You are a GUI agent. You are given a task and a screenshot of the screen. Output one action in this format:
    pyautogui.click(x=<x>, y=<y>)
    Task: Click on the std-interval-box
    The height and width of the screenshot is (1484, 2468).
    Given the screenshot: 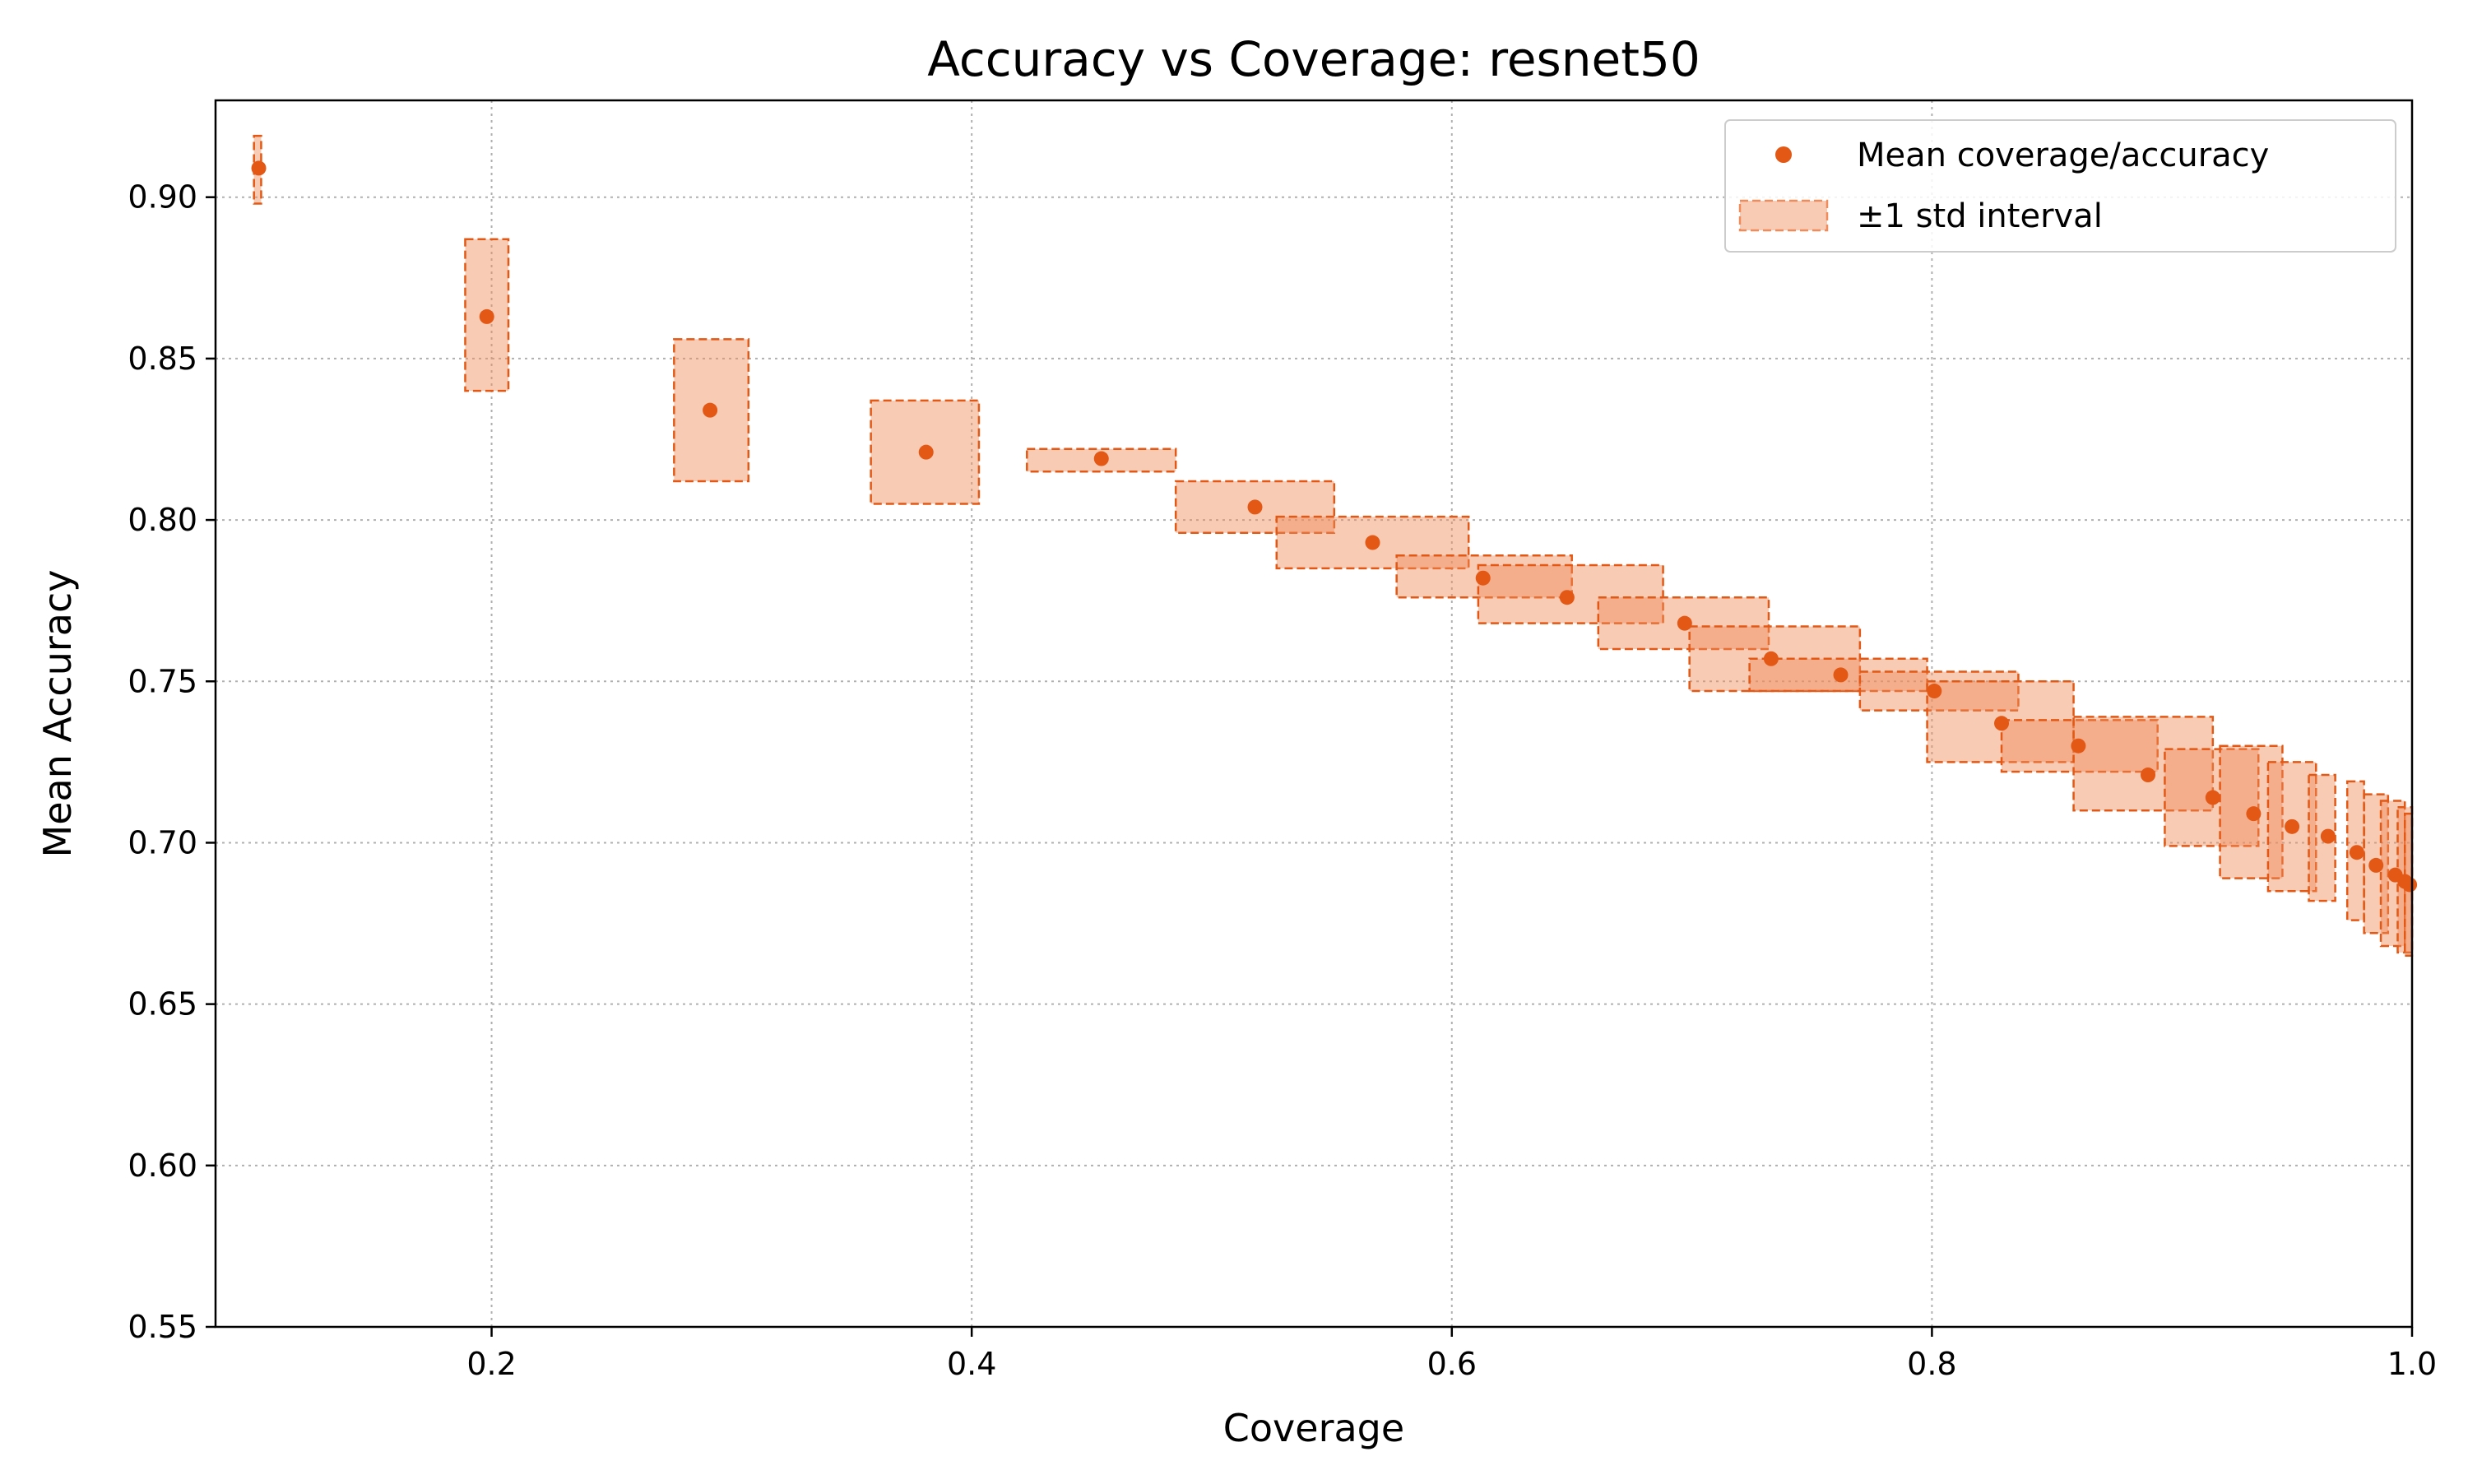 What is the action you would take?
    pyautogui.click(x=2143, y=764)
    